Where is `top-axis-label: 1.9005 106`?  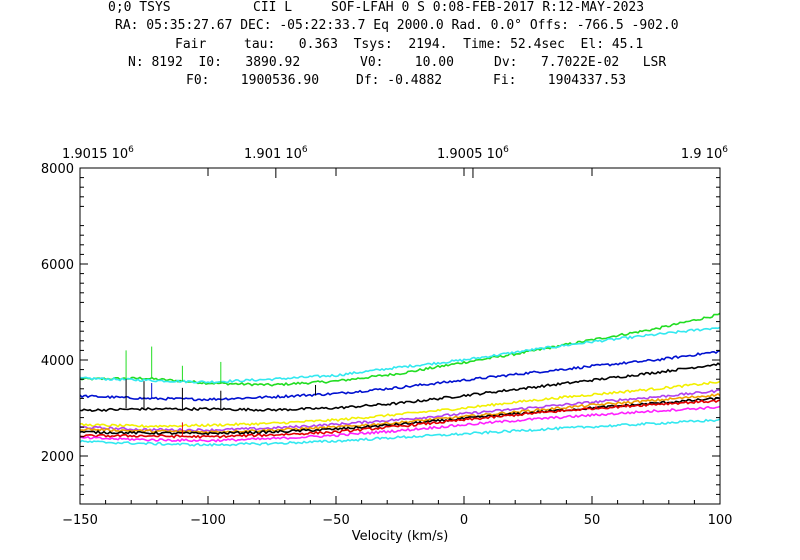
top-axis-label: 1.9005 106 is located at coordinates (473, 153).